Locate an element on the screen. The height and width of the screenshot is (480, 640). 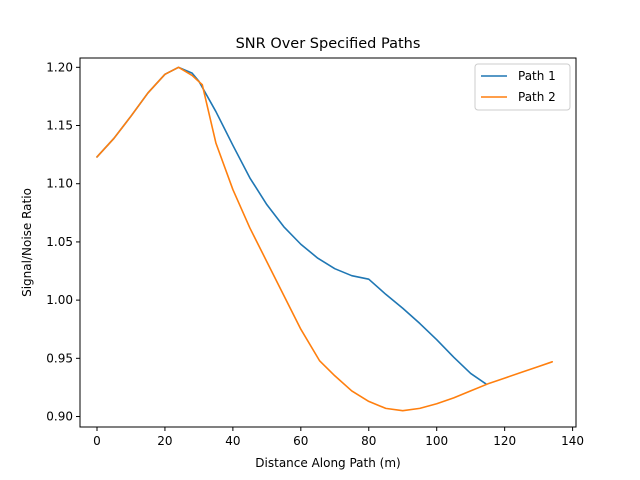
x-axis-label: Distance Along Path (m) is located at coordinates (327, 463).